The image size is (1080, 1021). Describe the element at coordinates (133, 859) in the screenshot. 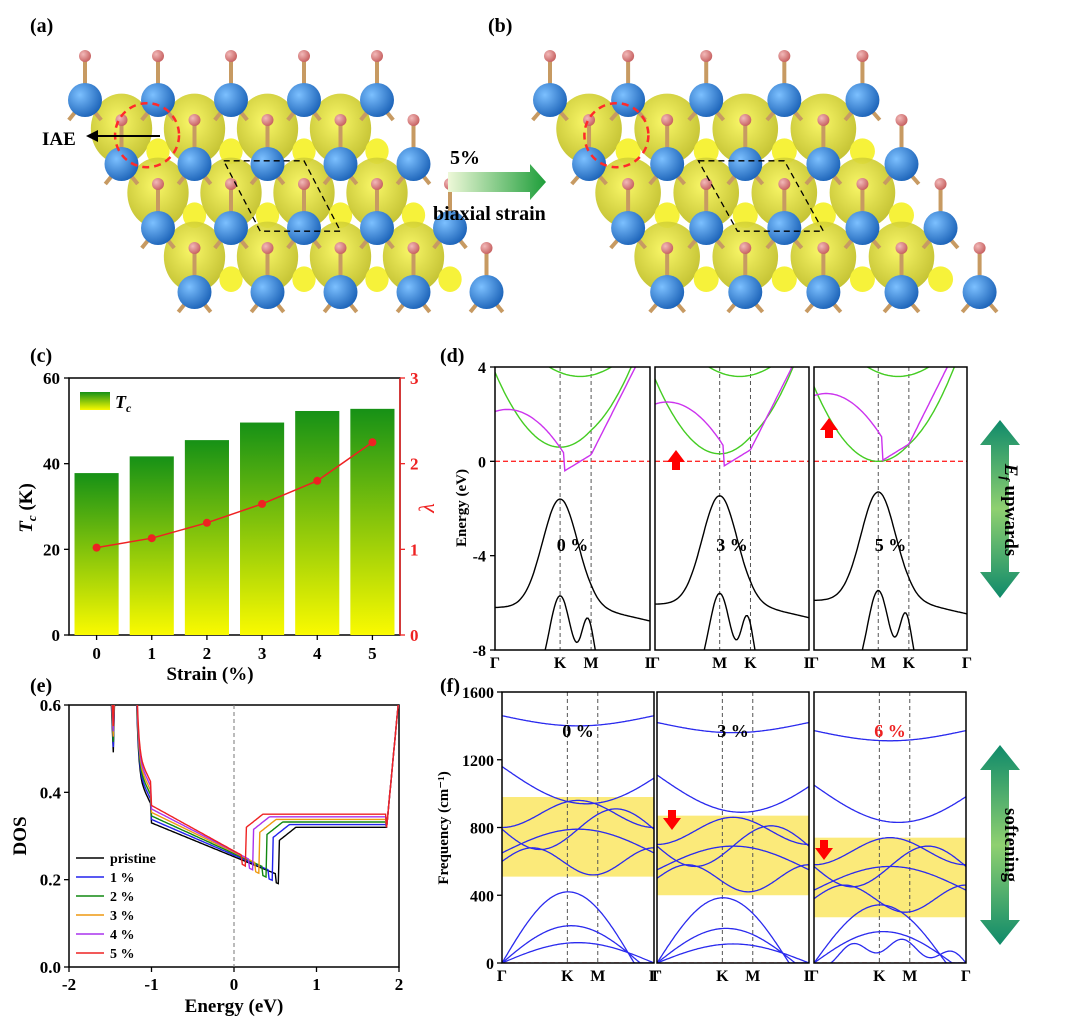

I see `e-legend-label: pristine` at that location.